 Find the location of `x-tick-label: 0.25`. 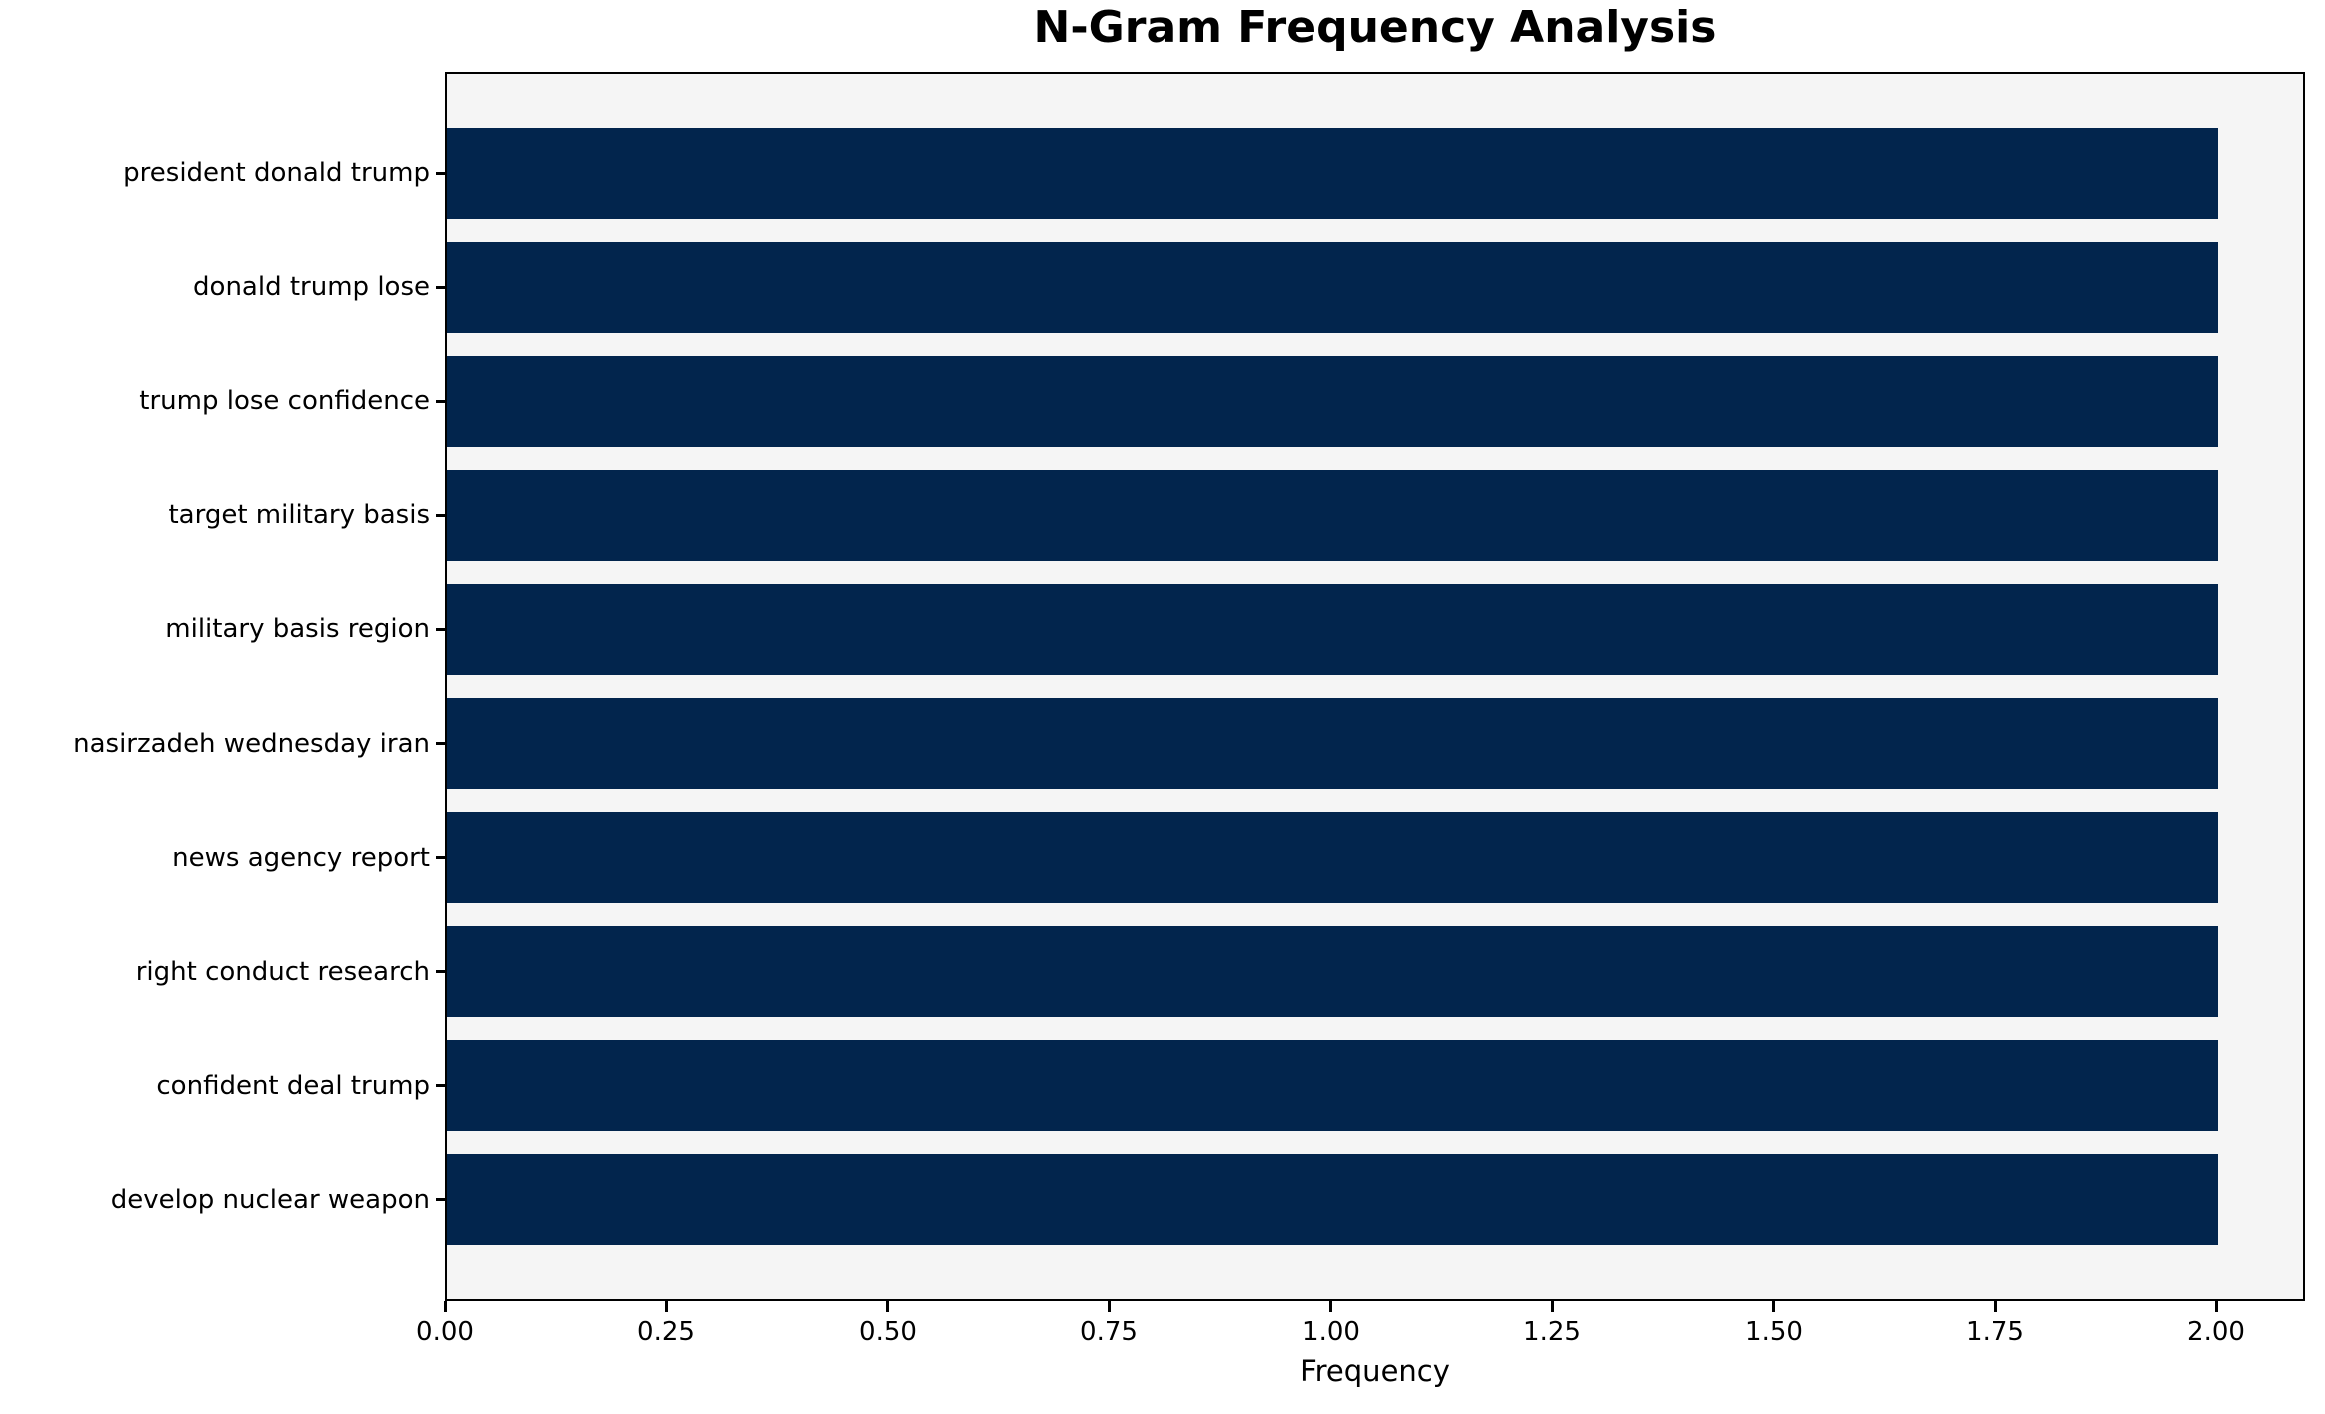

x-tick-label: 0.25 is located at coordinates (666, 1332).